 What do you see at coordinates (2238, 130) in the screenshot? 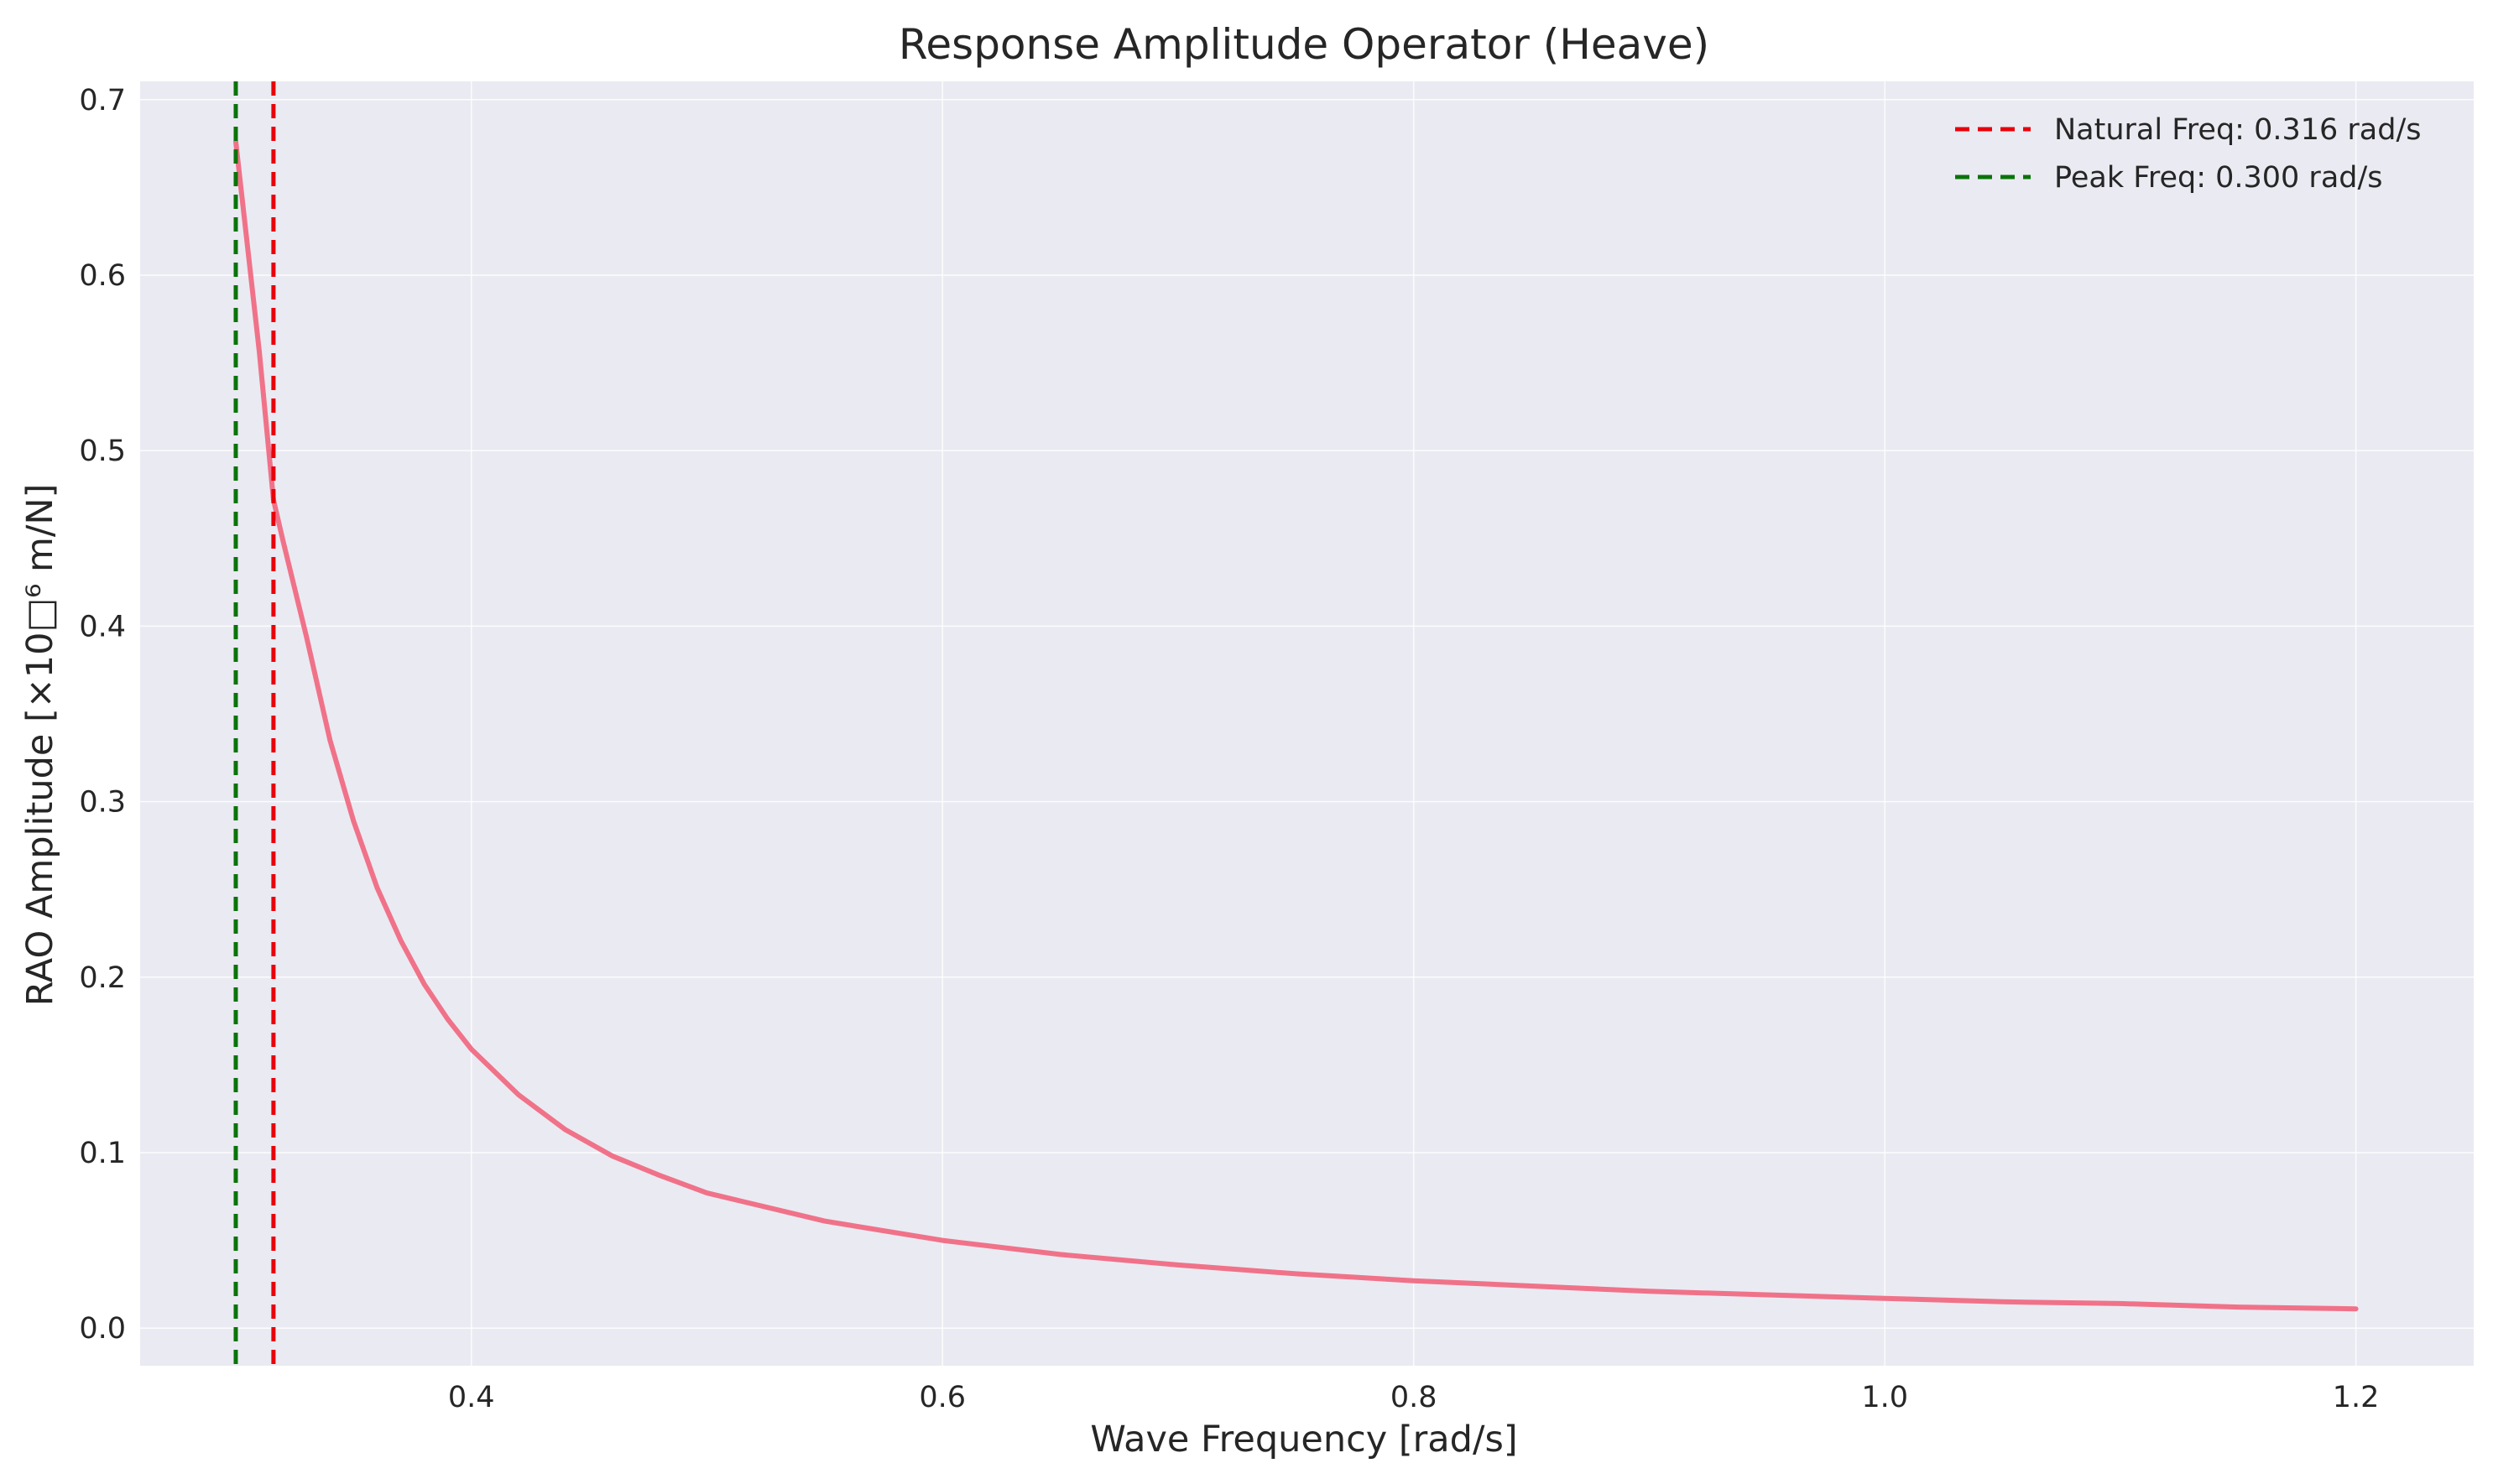
I see `legend-label-natural-freq: Natural Freq: 0.316 rad/s` at bounding box center [2238, 130].